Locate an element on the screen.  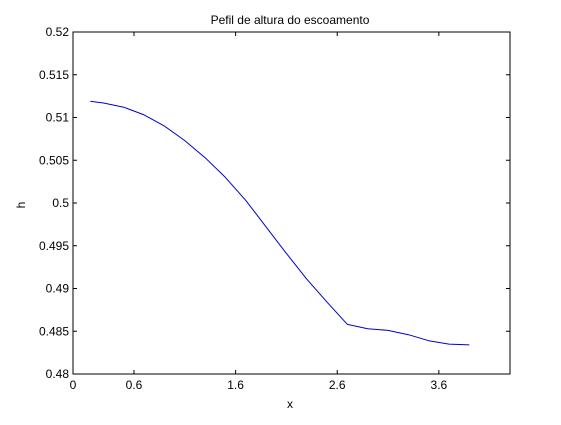
y-tick-label: 0.51 is located at coordinates (58, 118).